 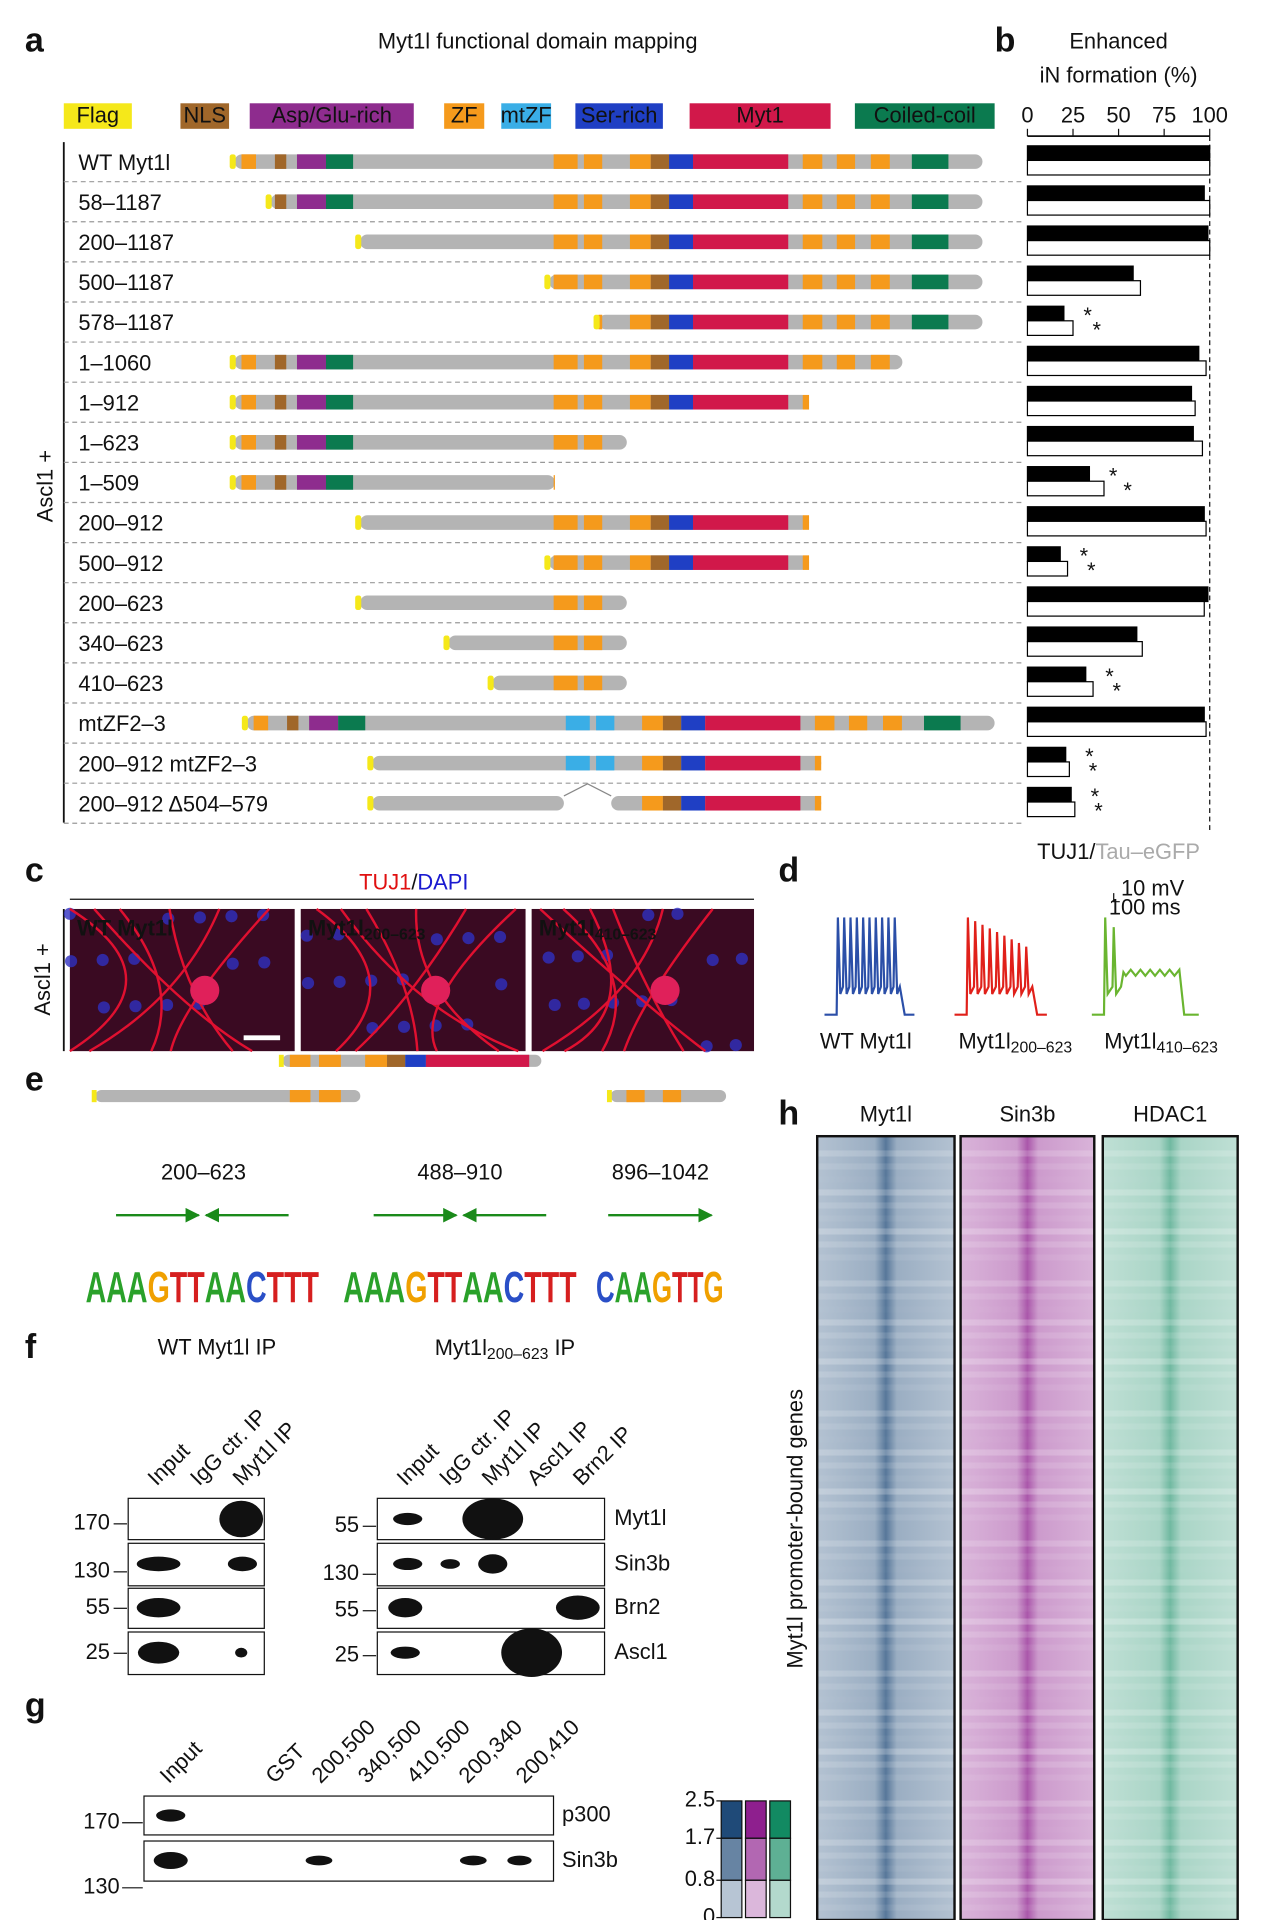 I want to click on construct-label: 500–1187, so click(x=126, y=282).